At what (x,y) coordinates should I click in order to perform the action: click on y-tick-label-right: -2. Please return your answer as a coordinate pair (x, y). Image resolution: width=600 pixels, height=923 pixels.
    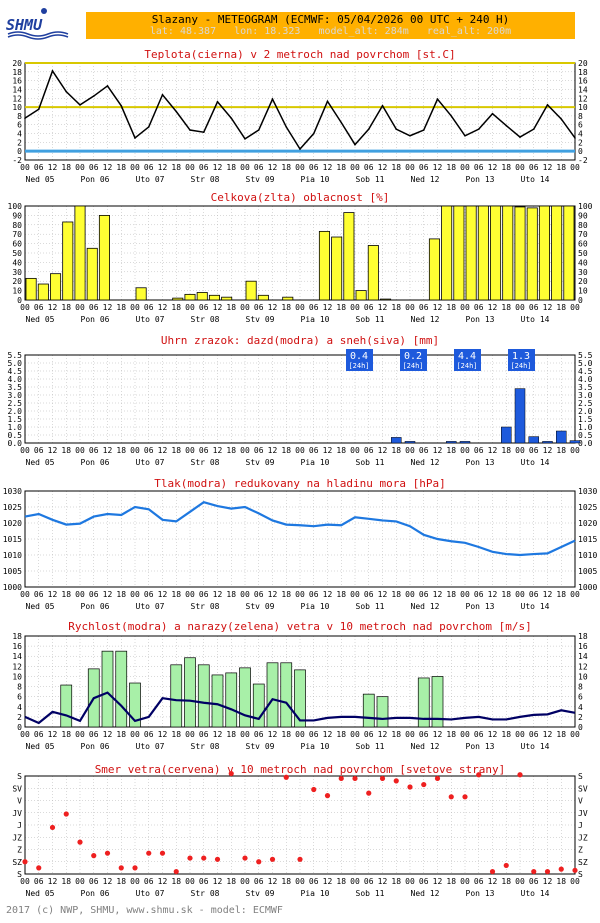
    Looking at the image, I should click on (583, 160).